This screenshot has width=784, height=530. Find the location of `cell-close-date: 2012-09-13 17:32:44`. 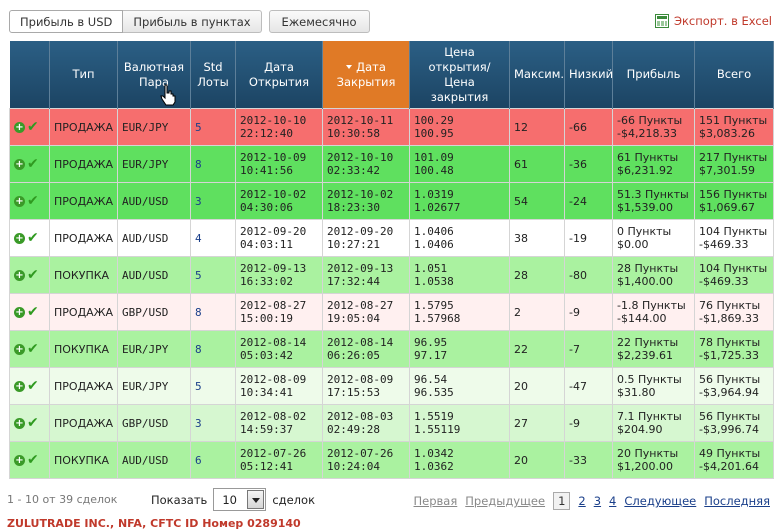

cell-close-date: 2012-09-13 17:32:44 is located at coordinates (366, 275).